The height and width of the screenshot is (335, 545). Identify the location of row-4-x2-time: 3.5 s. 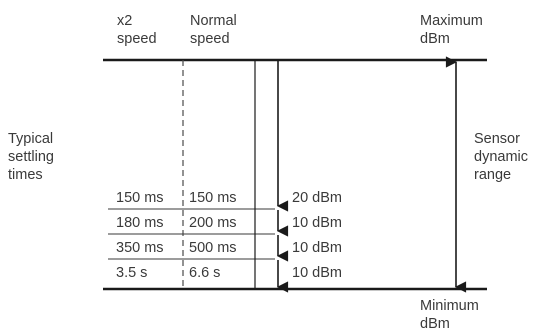
(132, 273).